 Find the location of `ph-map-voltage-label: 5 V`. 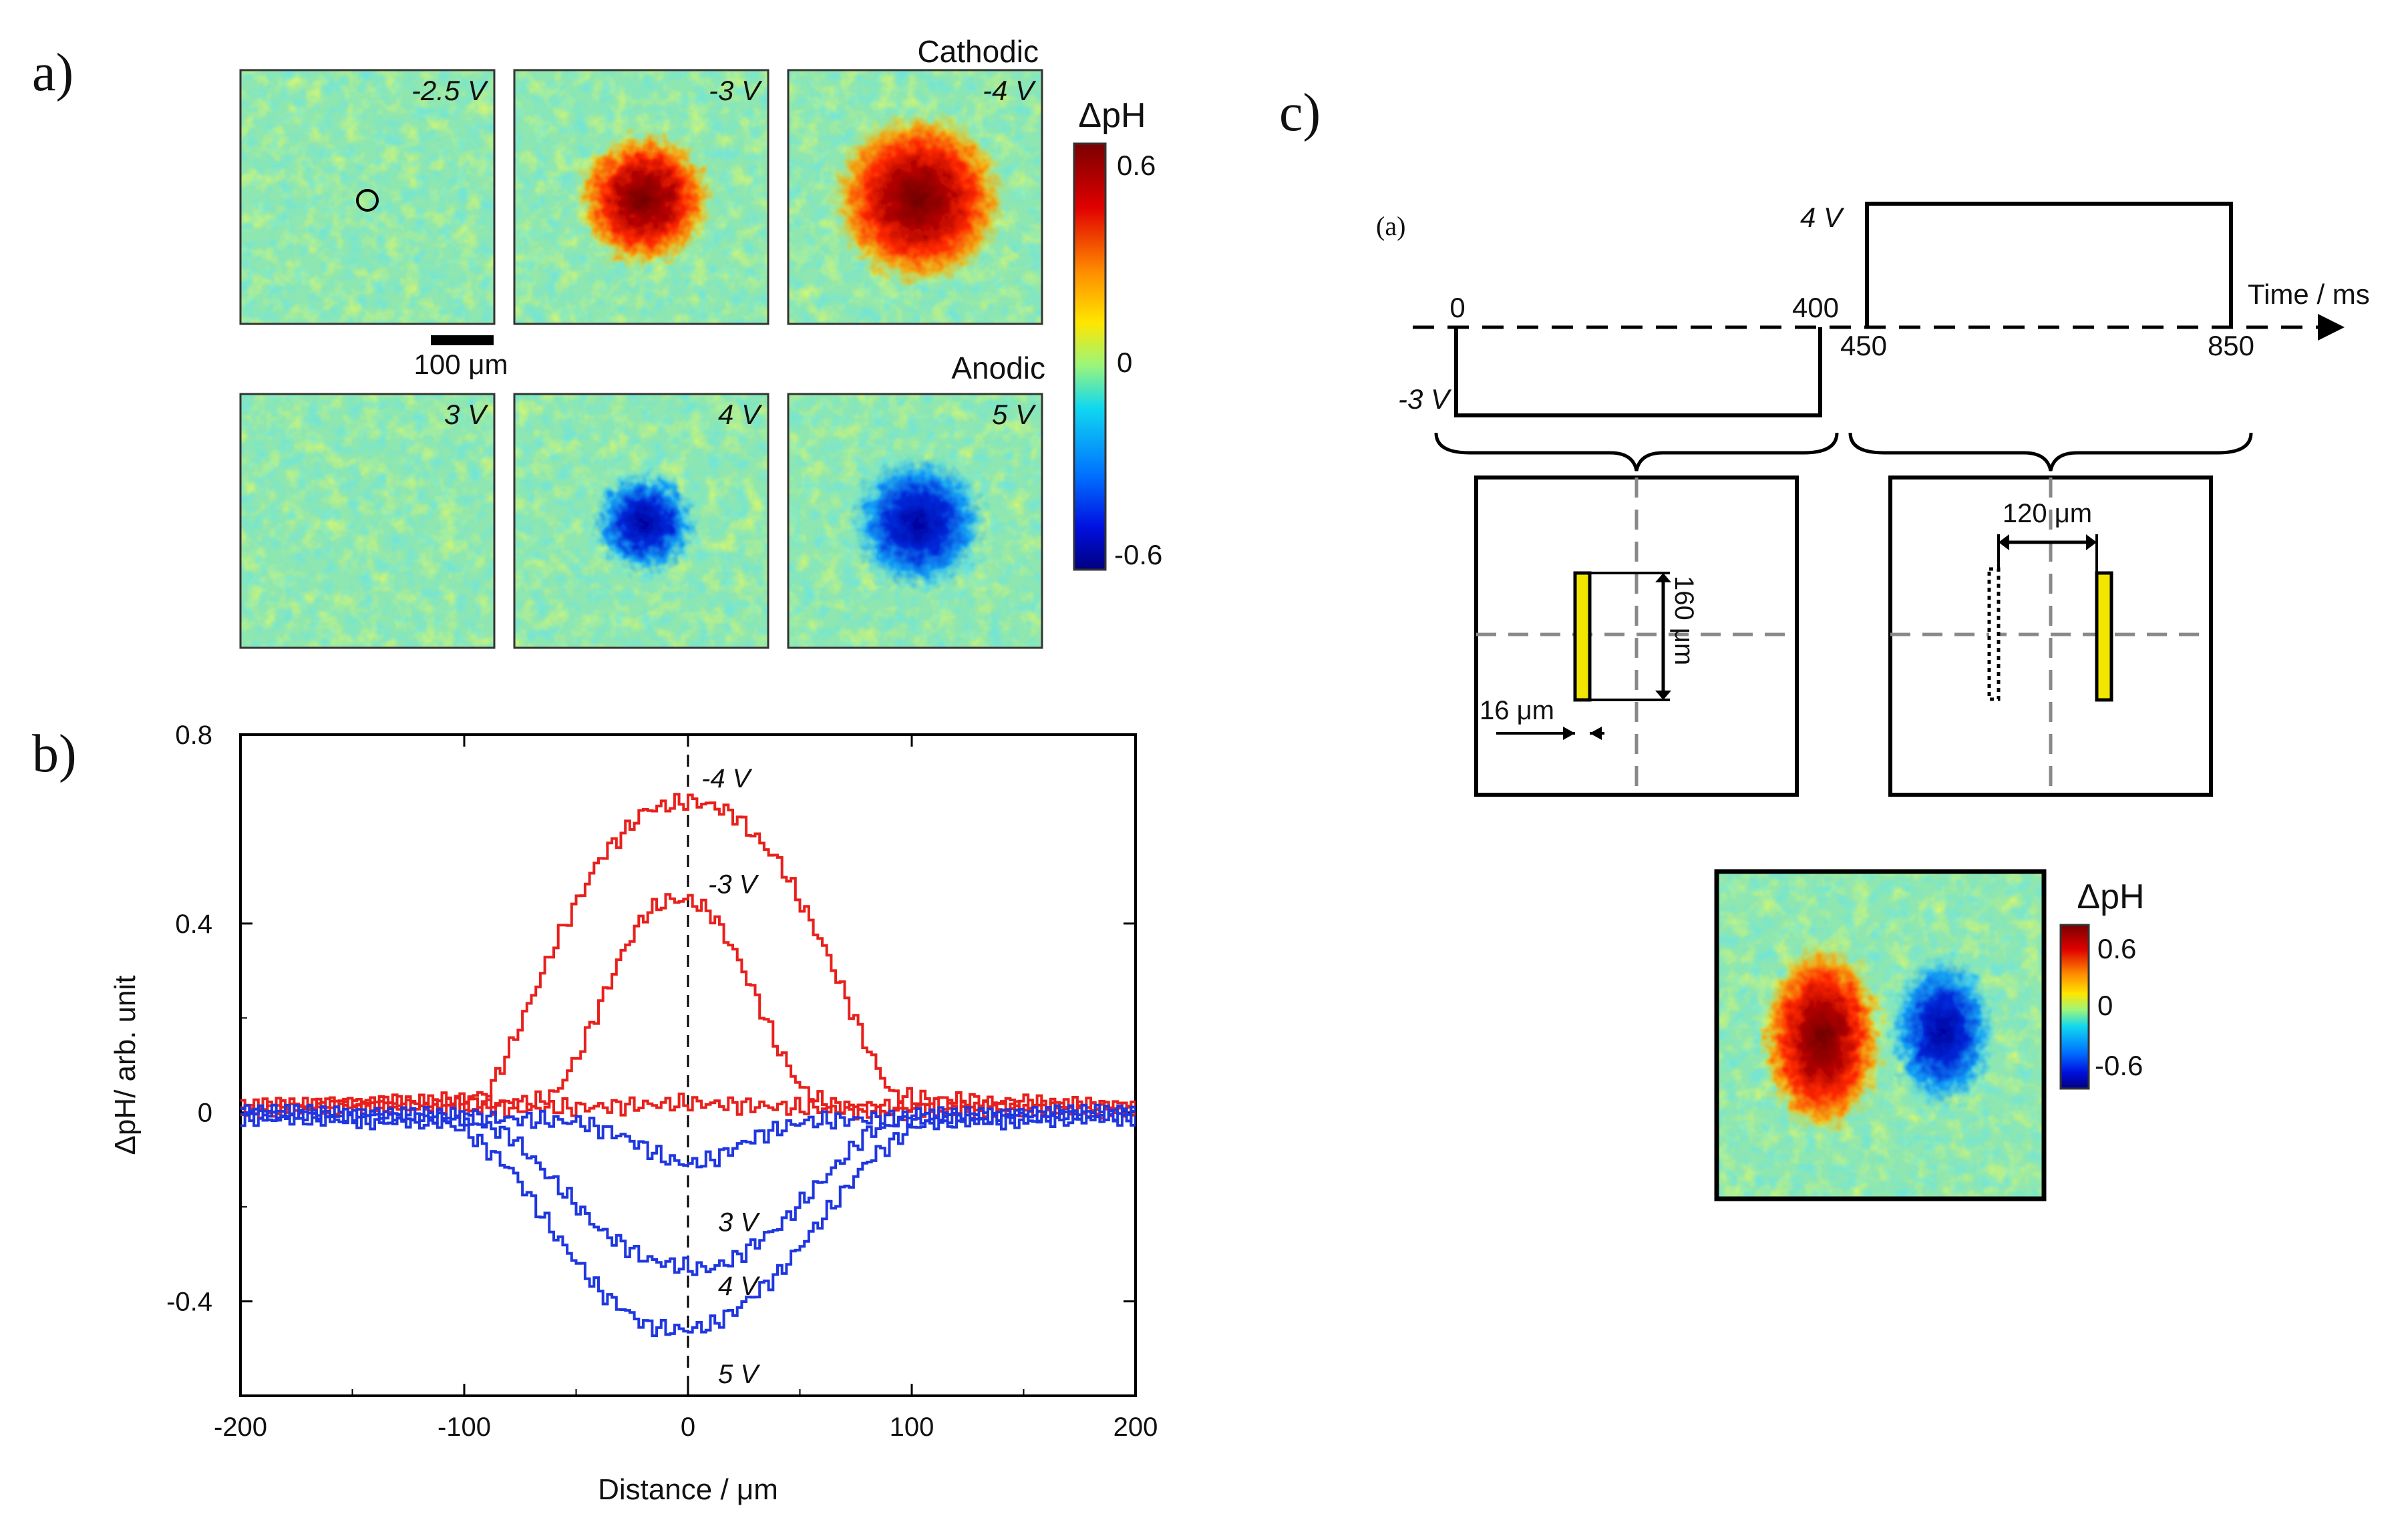

ph-map-voltage-label: 5 V is located at coordinates (1014, 414).